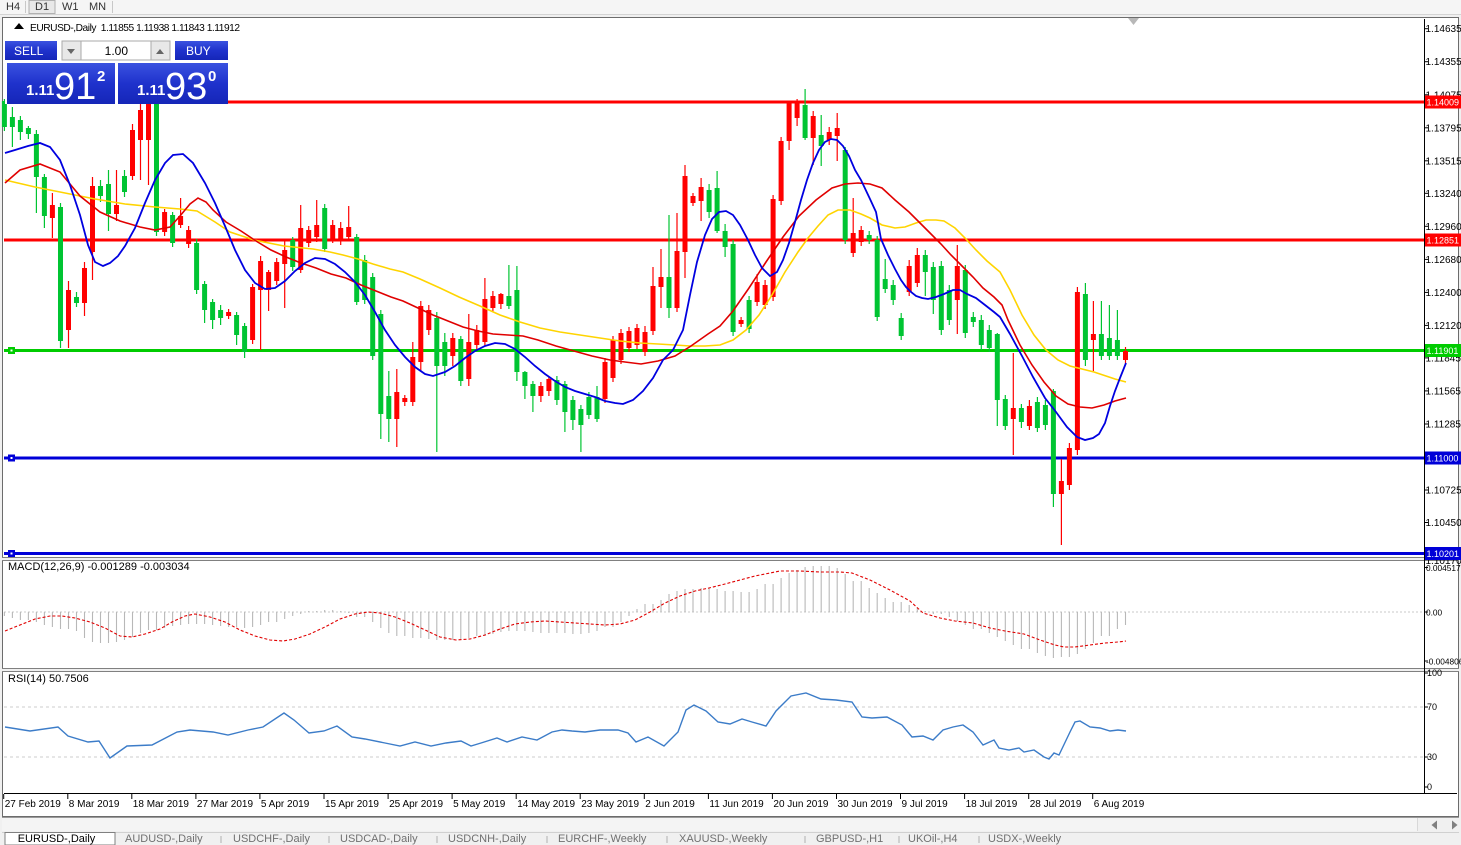 The image size is (1461, 845). Describe the element at coordinates (13, 7) in the screenshot. I see `svg-text: H4` at that location.